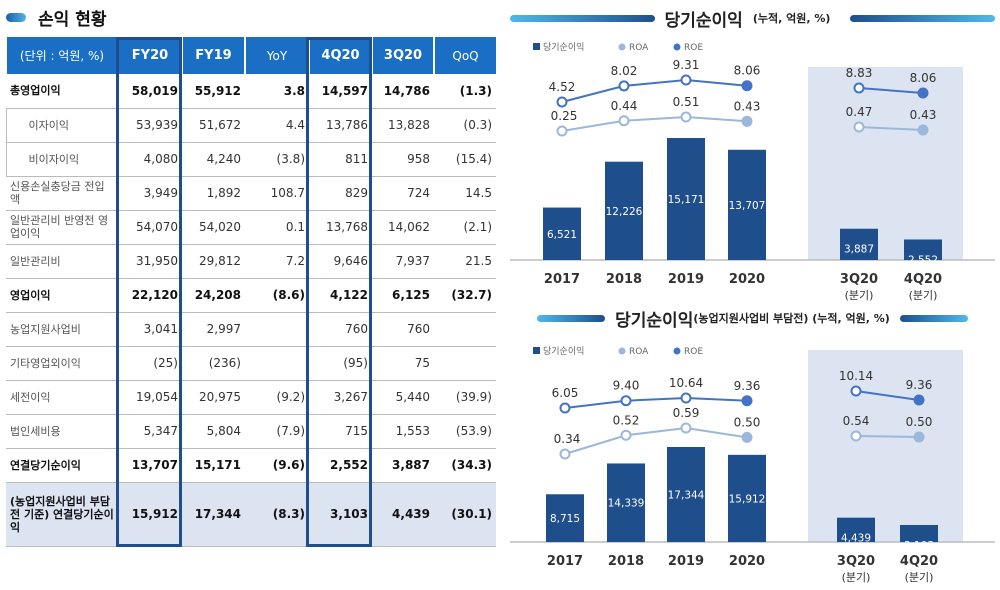 This screenshot has width=1000, height=590. Describe the element at coordinates (213, 159) in the screenshot. I see `table-cell: 4,240` at that location.